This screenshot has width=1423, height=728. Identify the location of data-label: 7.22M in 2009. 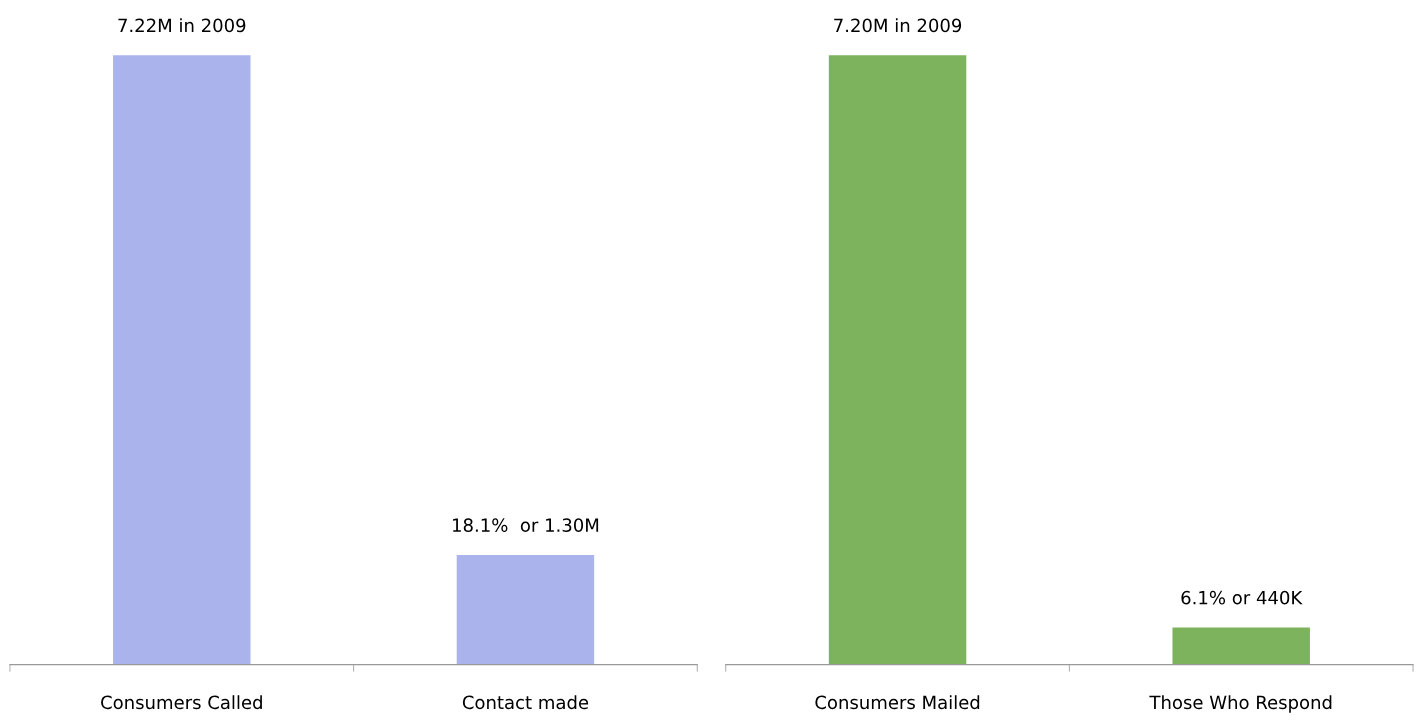
(182, 25).